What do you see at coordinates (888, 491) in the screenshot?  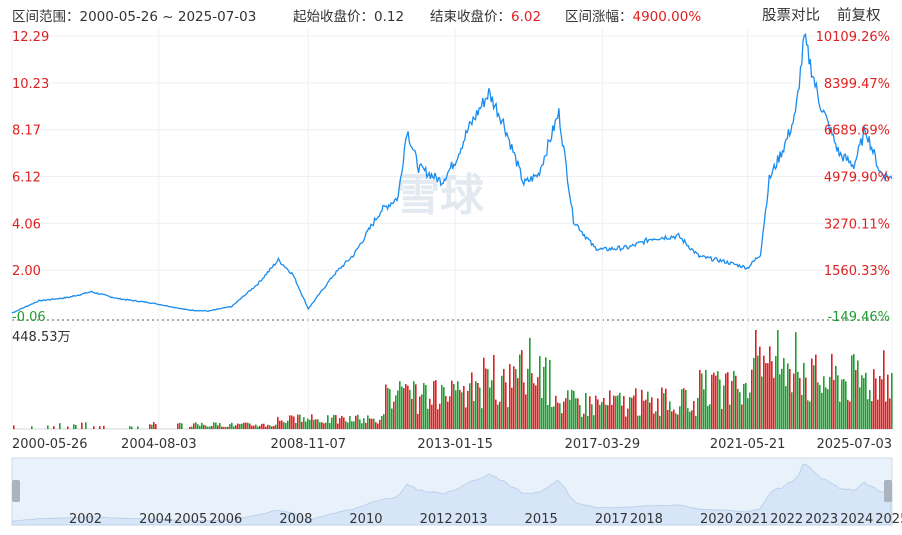 I see `navigator-handle-right` at bounding box center [888, 491].